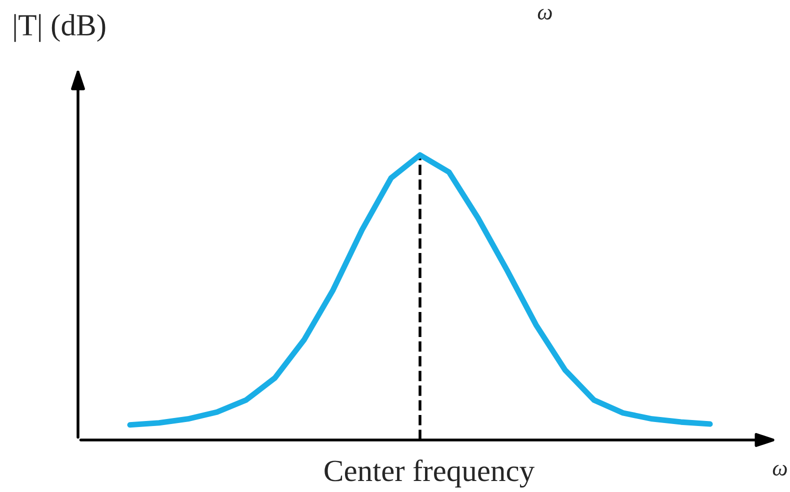  What do you see at coordinates (60, 28) in the screenshot?
I see `y-axis-title: |T| (dB)` at bounding box center [60, 28].